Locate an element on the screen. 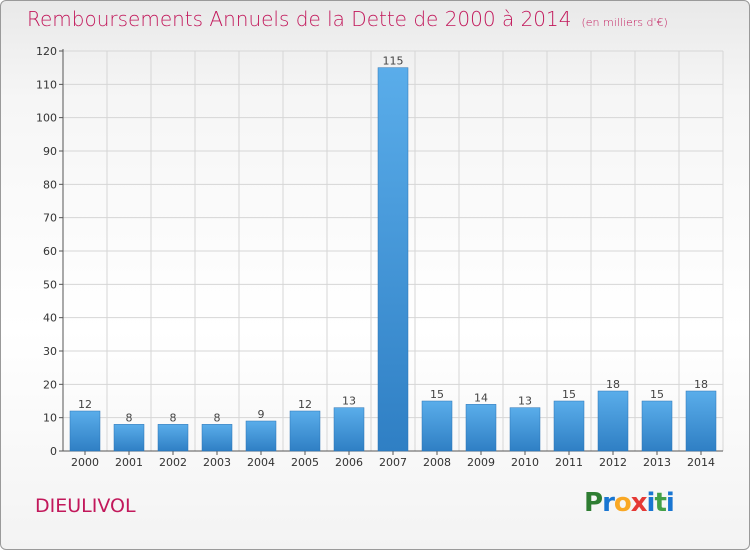 This screenshot has height=550, width=750. x-tick-label: 2012 is located at coordinates (613, 462).